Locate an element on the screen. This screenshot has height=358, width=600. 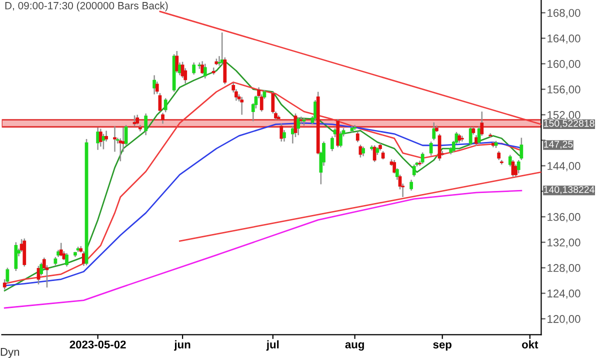
x-tick-label: sep is located at coordinates (442, 346).